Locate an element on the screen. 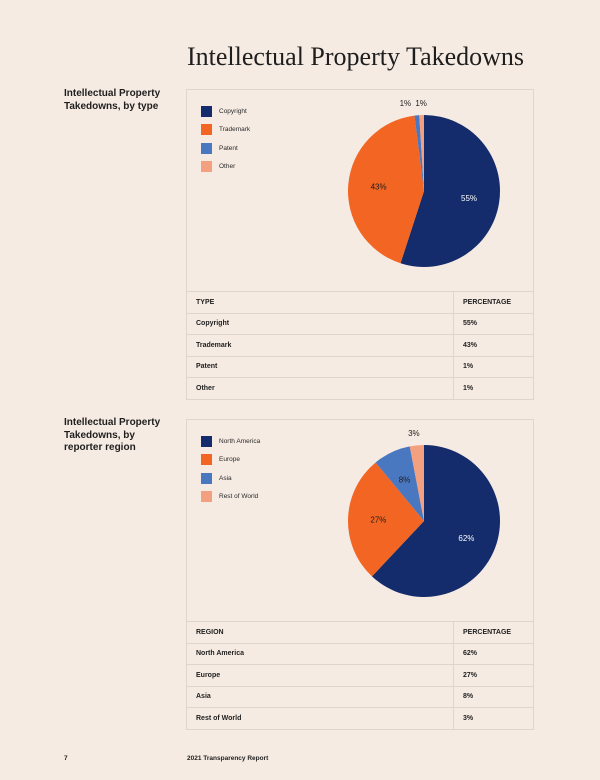 This screenshot has width=600, height=780. slice-label-asia: 8% is located at coordinates (405, 480).